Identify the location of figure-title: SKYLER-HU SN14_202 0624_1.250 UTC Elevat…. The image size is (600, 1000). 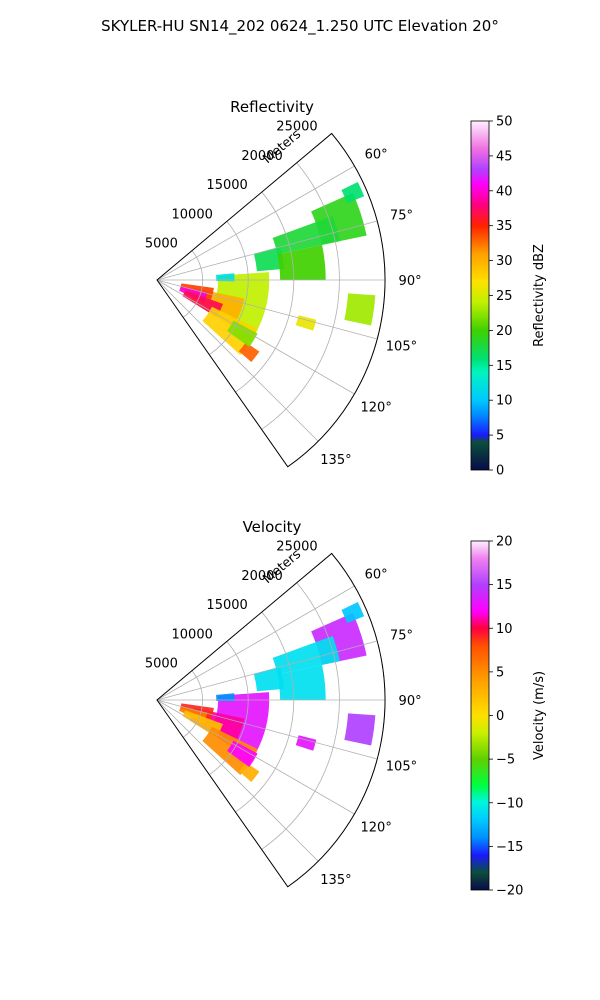
(300, 26).